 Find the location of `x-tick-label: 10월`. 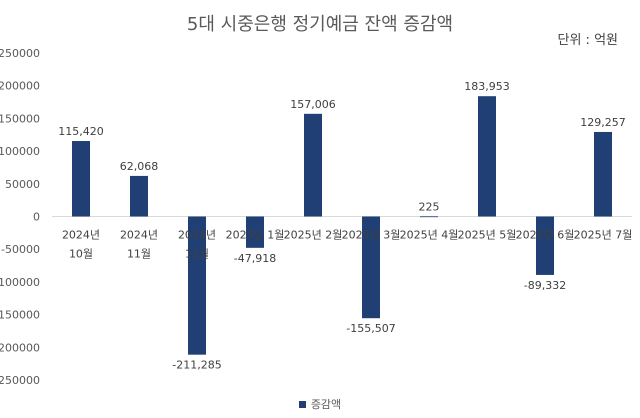

x-tick-label: 10월 is located at coordinates (81, 254).